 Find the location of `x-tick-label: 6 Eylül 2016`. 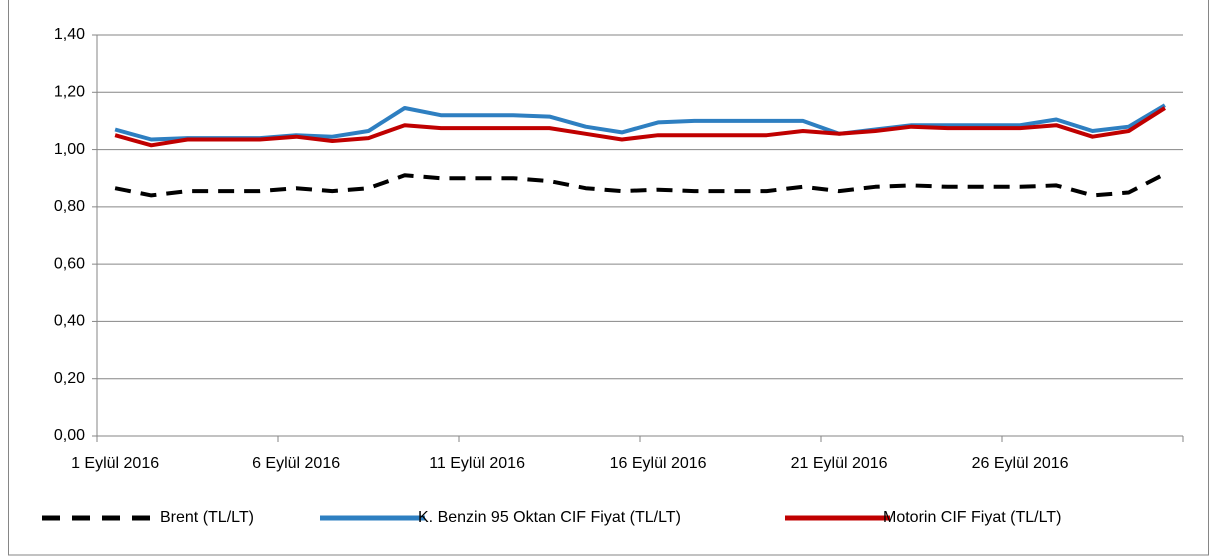

x-tick-label: 6 Eylül 2016 is located at coordinates (296, 463).